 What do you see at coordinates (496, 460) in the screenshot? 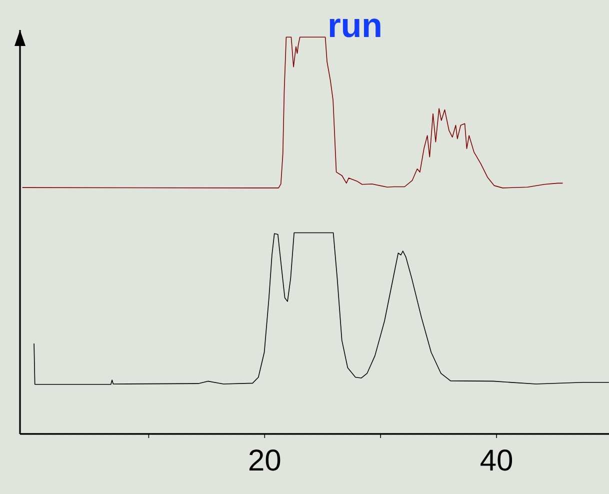
I see `x-tick-label: 40` at bounding box center [496, 460].